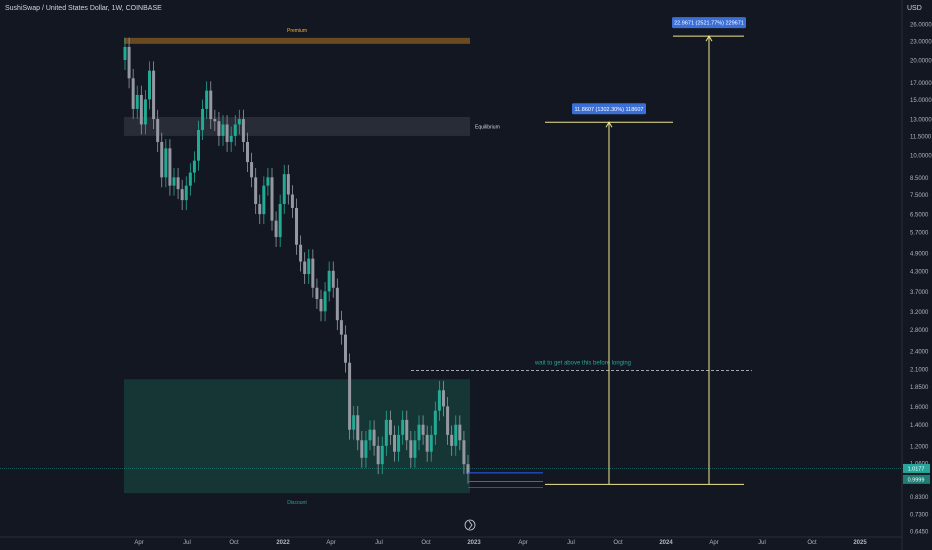  I want to click on y-tick-label: 20.0000, so click(921, 61).